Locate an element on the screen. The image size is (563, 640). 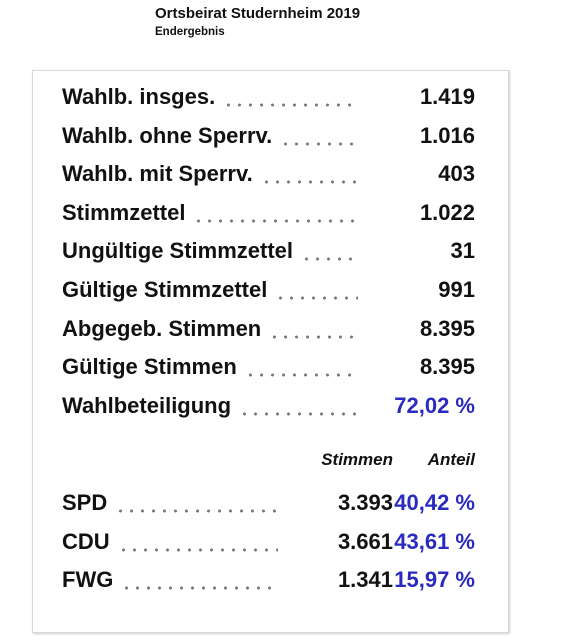
stat-row: Abgegeb. Stimmen is located at coordinates (210, 331).